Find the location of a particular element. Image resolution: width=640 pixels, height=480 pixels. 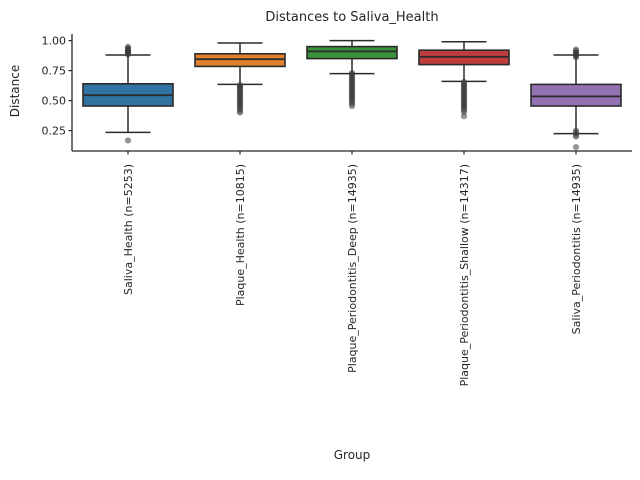

x-tick-label: Saliva_Health (n=5253) is located at coordinates (128, 229).